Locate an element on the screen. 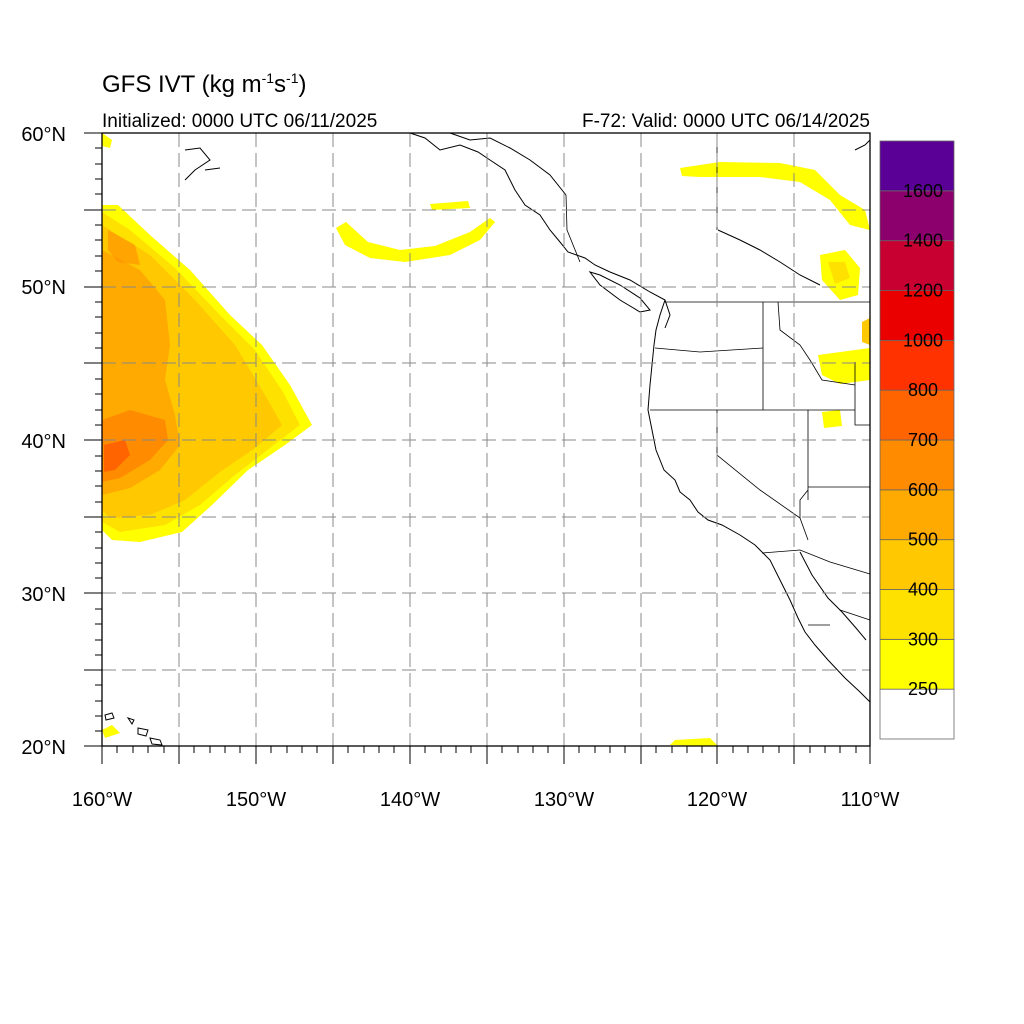  border-ca-nv is located at coordinates (758, 464).